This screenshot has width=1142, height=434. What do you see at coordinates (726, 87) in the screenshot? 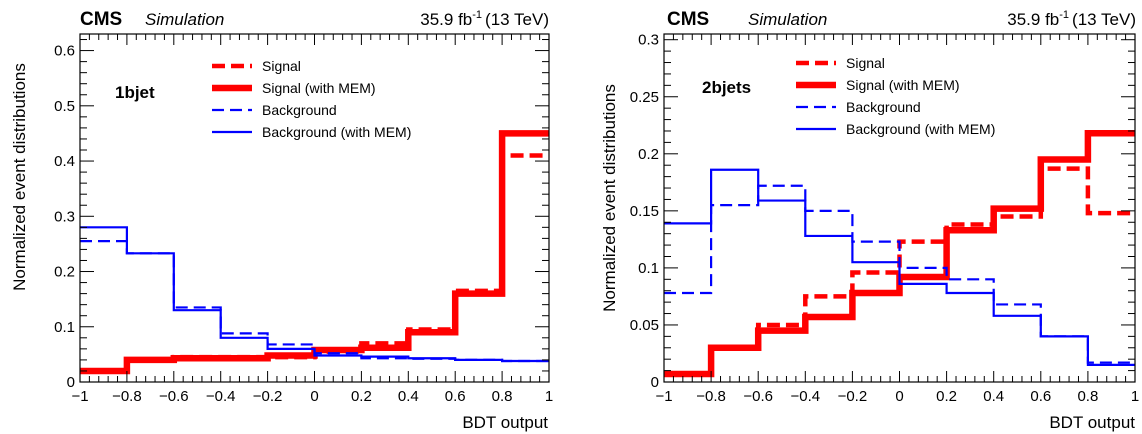
I see `category-label: 2bjets` at bounding box center [726, 87].